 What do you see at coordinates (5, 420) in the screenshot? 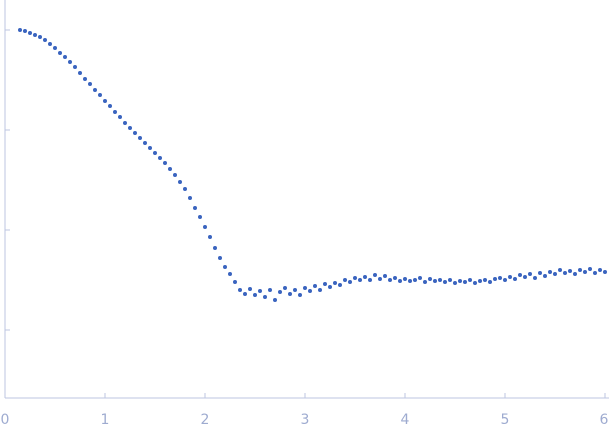
I see `x-tick-label: 0` at bounding box center [5, 420].